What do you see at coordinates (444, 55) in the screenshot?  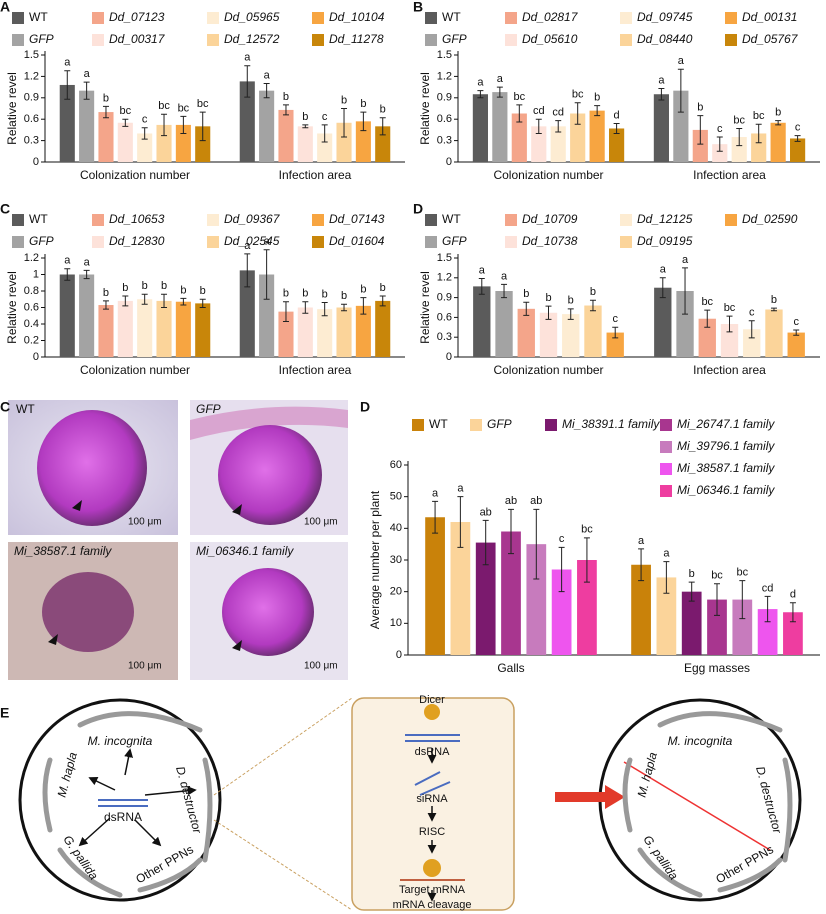 I see `y-tick-label: 1.5` at bounding box center [444, 55].